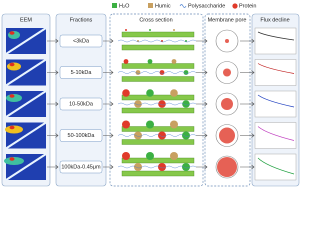 The image size is (320, 240). I want to click on fraction-label: 50-100kDa, so click(82, 136).